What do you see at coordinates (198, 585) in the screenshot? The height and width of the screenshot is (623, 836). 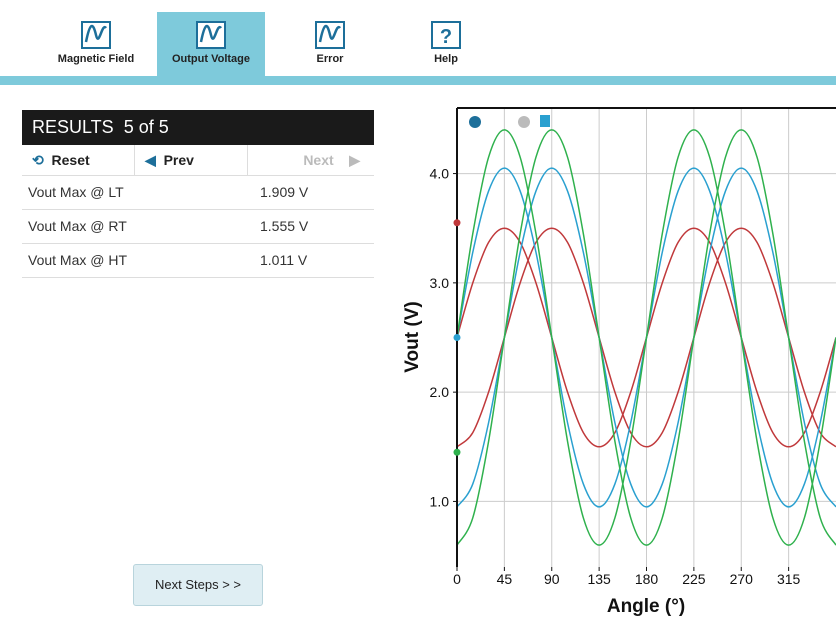 I see `next-steps-button: Next Steps > >` at bounding box center [198, 585].